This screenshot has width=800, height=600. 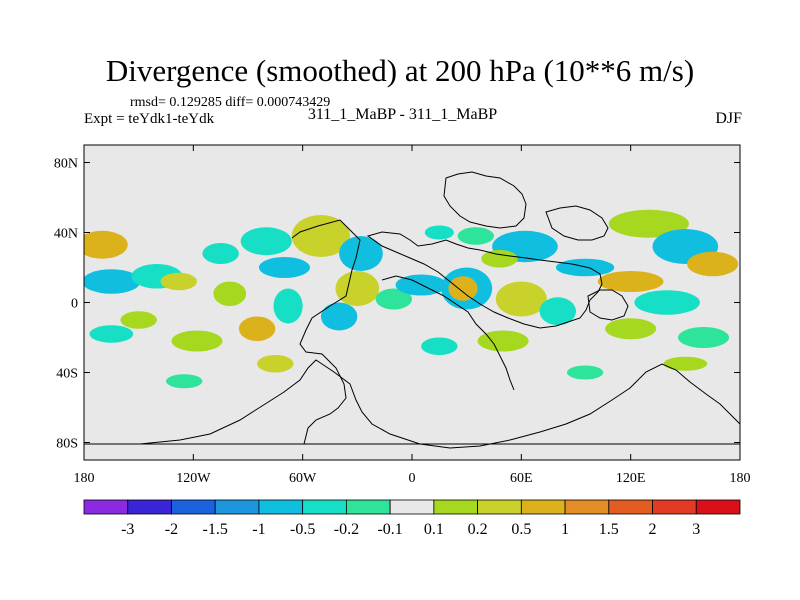 I want to click on colorbar-label: -1, so click(x=258, y=529).